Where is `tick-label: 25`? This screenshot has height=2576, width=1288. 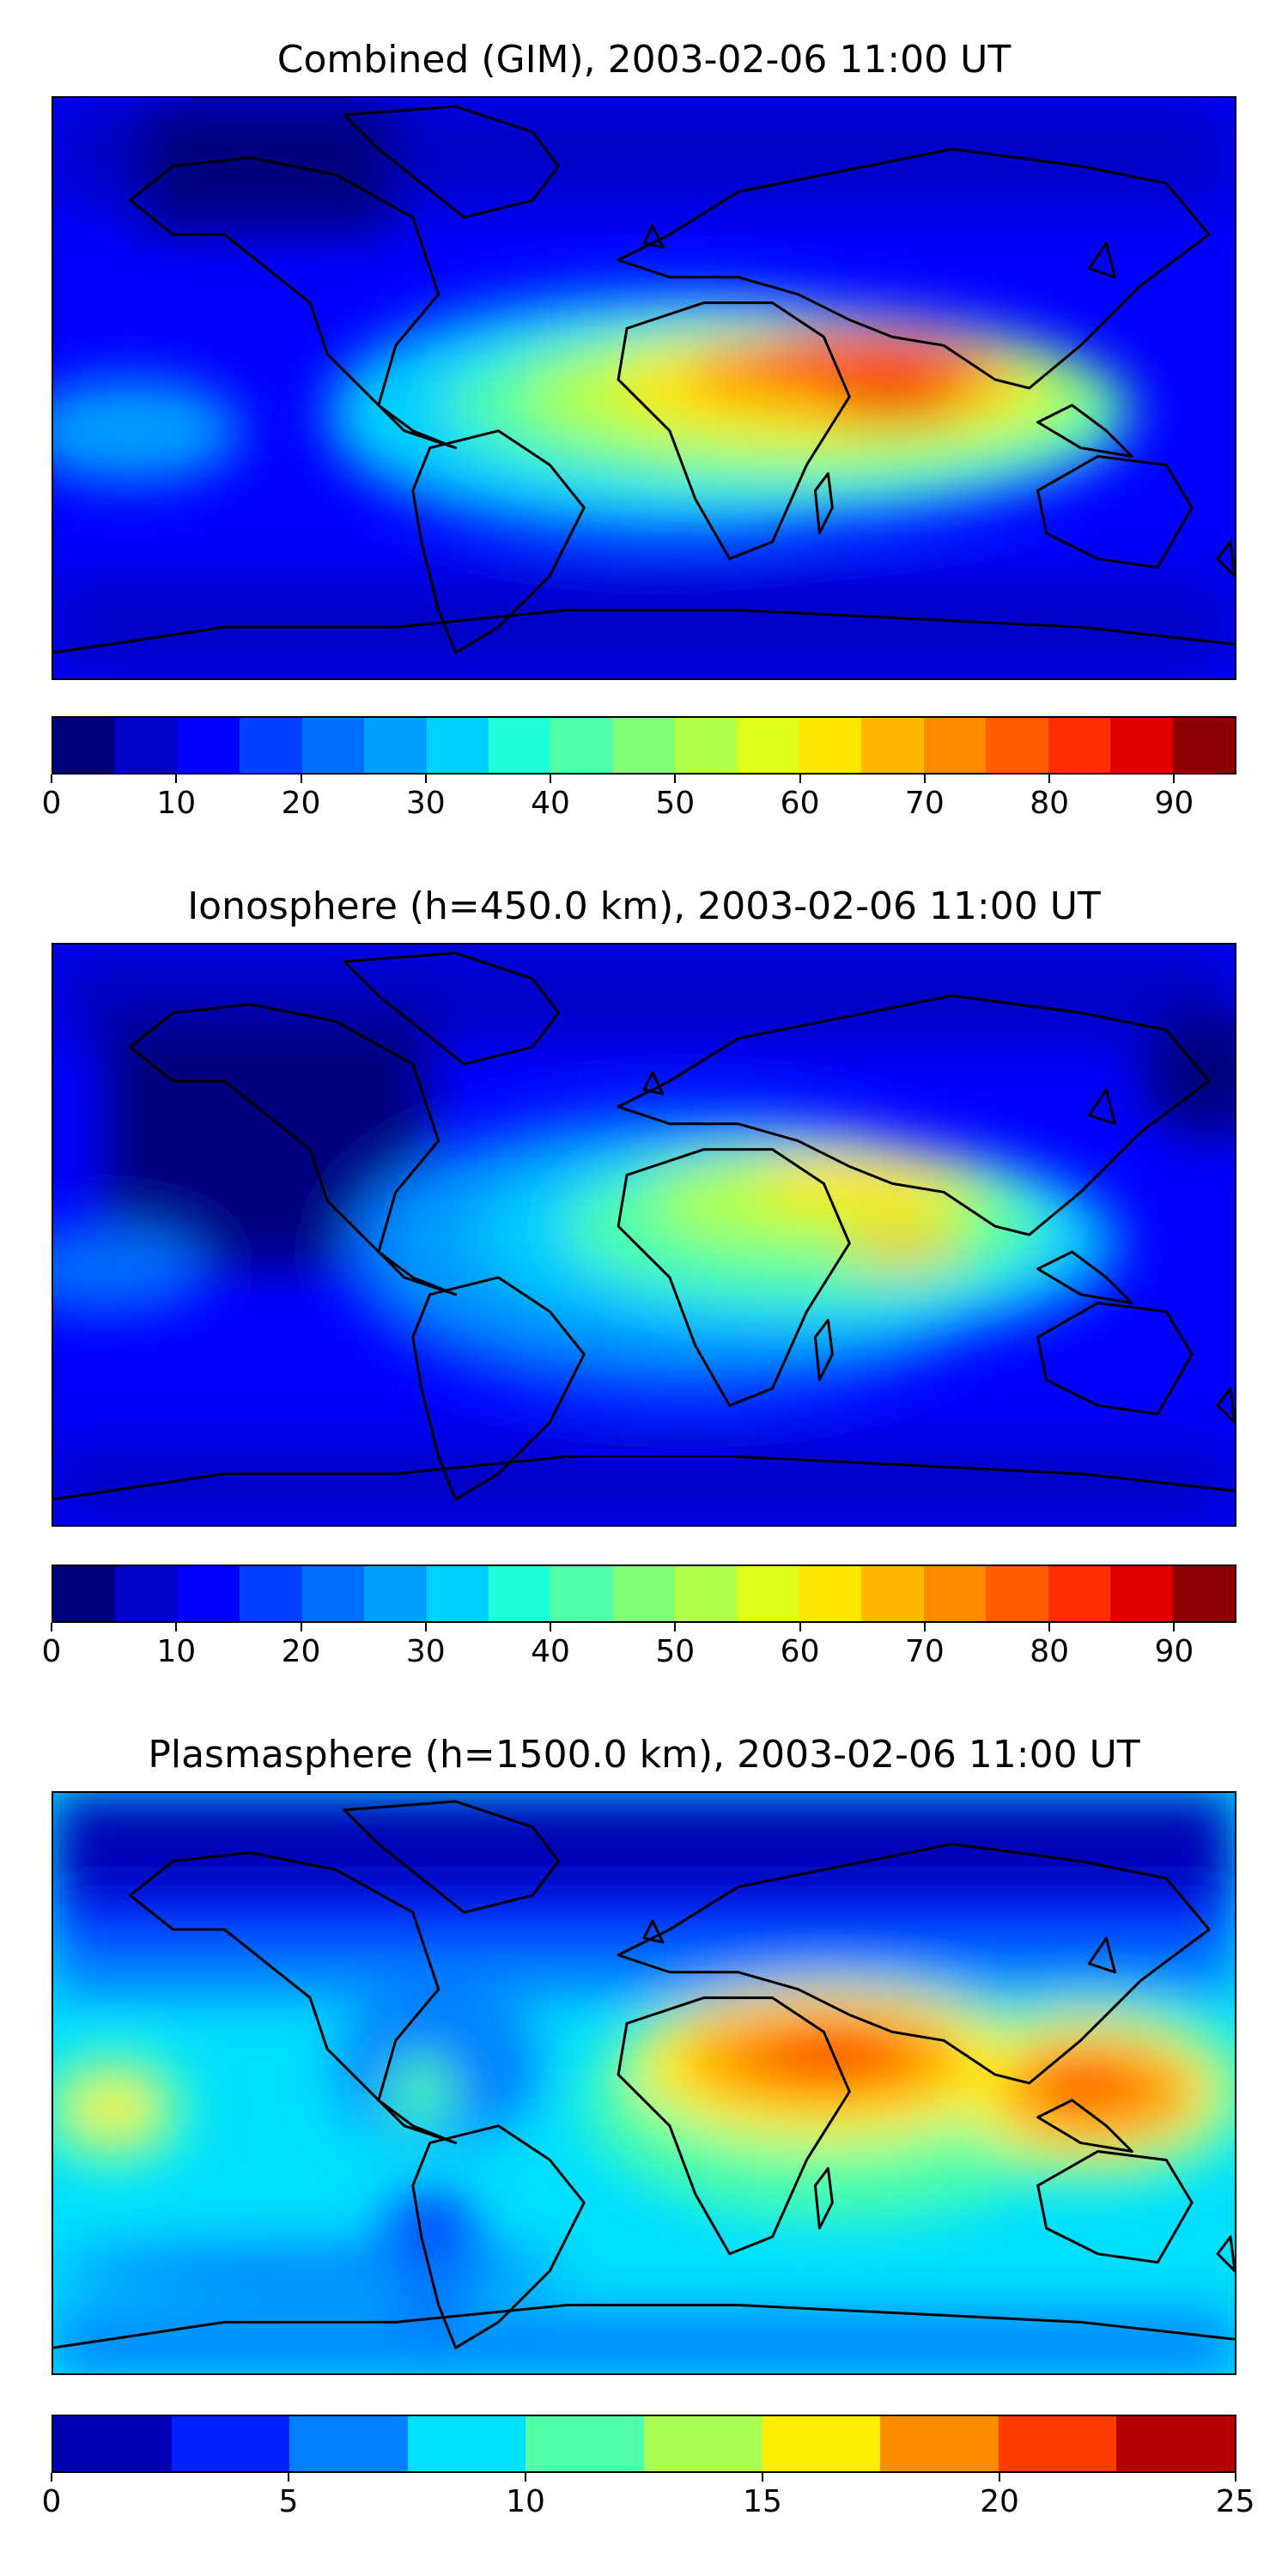
tick-label: 25 is located at coordinates (1235, 2501).